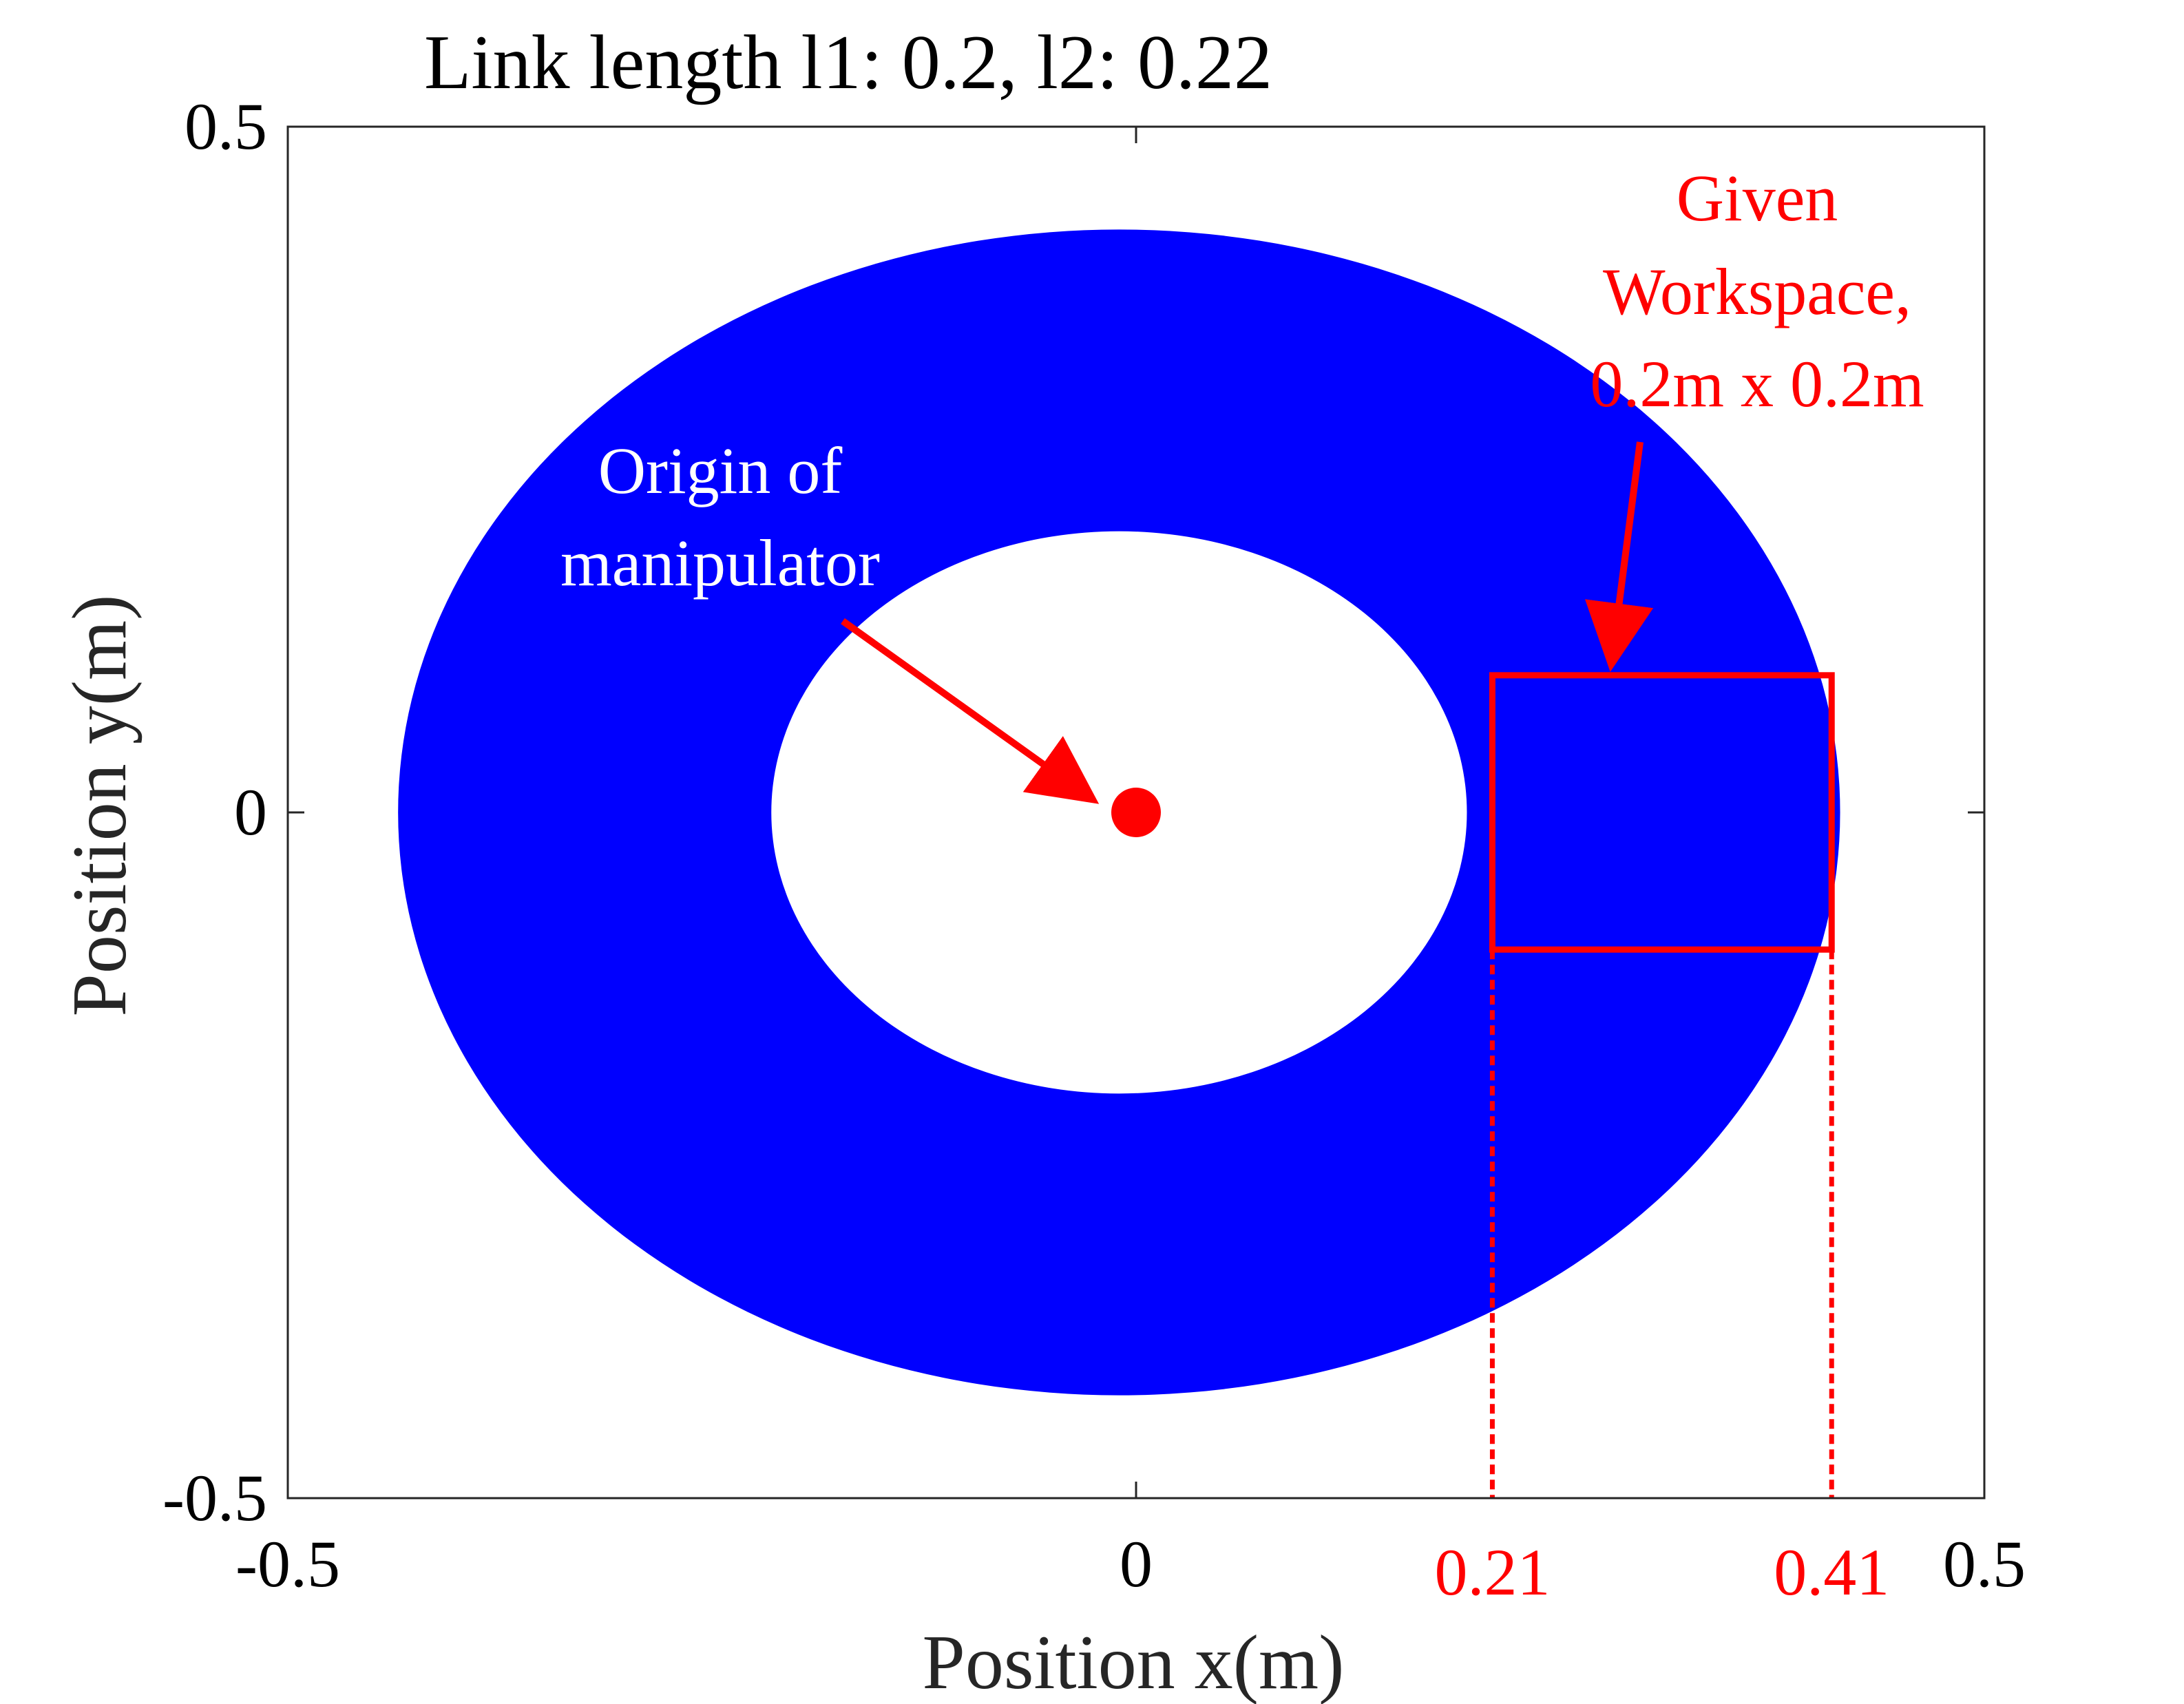 The width and height of the screenshot is (2184, 1704). I want to click on y-axis-label: Position y(m), so click(100, 806).